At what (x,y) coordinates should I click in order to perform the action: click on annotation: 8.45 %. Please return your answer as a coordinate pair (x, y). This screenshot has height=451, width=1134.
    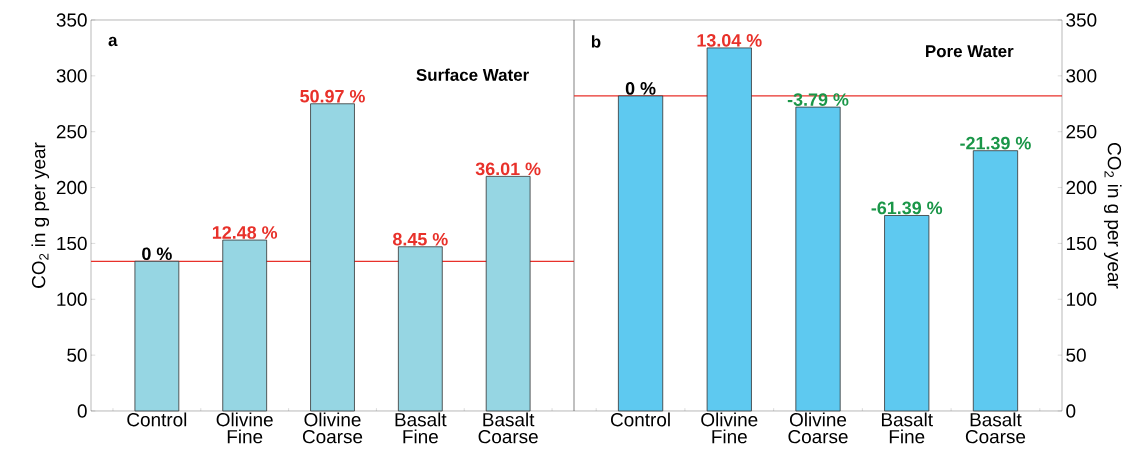
    Looking at the image, I should click on (420, 239).